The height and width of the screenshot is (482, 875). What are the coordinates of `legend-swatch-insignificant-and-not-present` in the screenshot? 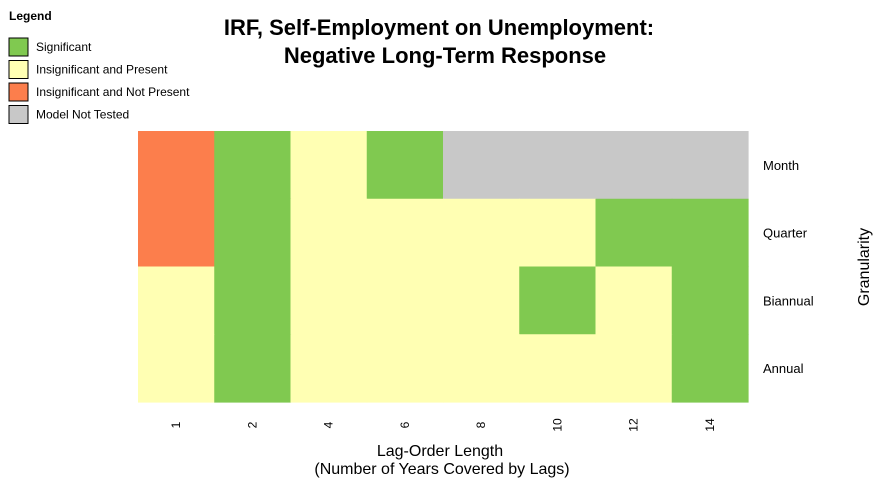 It's located at (18, 92).